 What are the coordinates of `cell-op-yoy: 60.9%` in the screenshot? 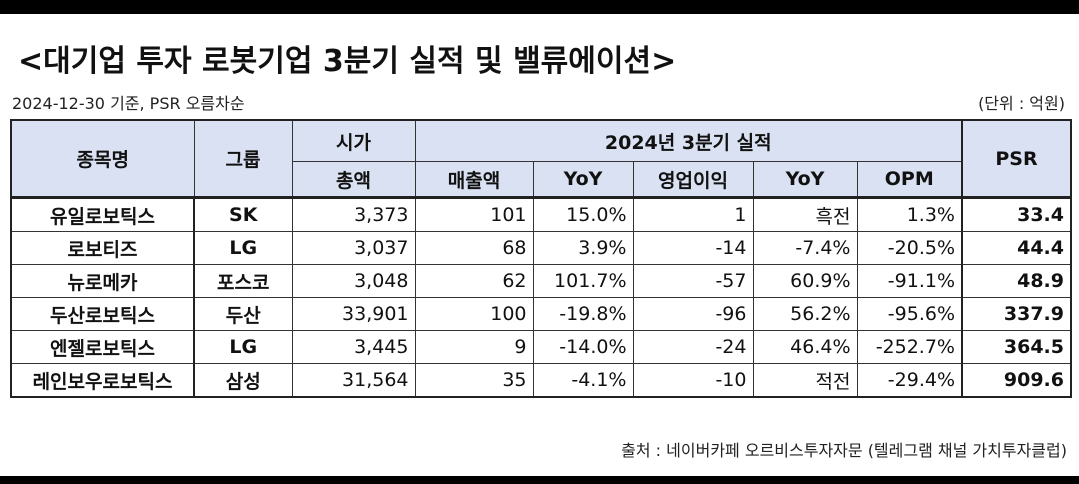 It's located at (805, 281).